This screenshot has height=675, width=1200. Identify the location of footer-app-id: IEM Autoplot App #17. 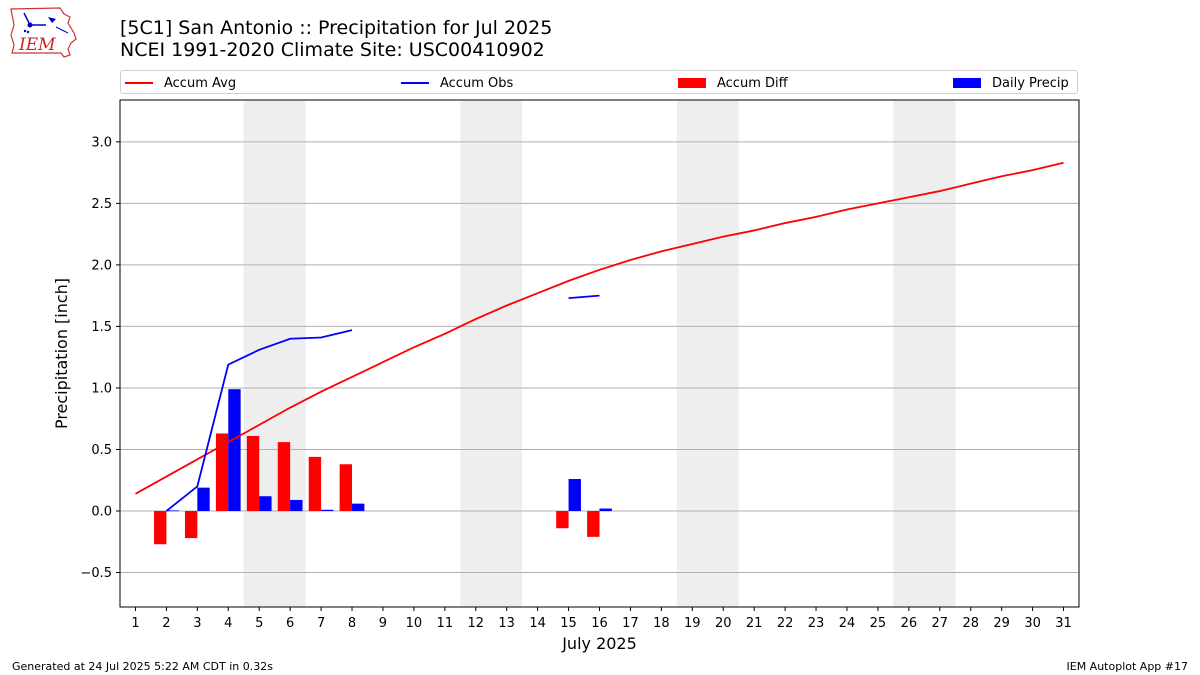
(1127, 666).